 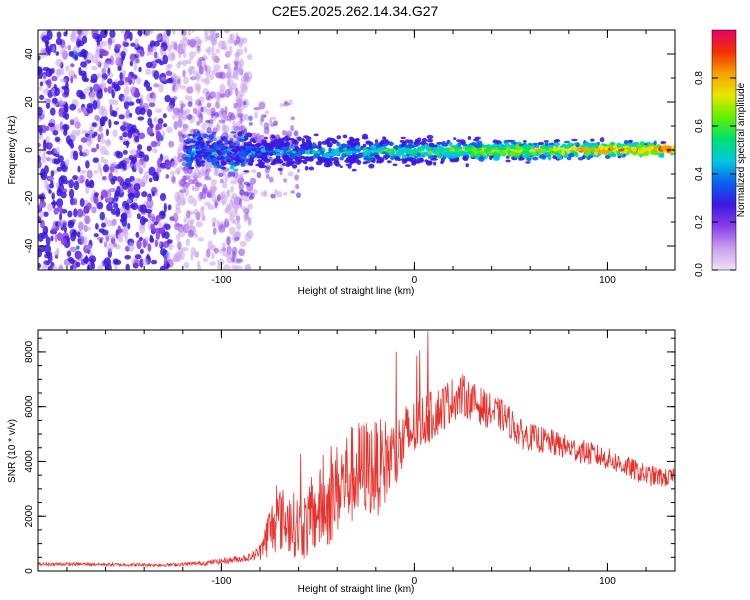 I want to click on y-tick-label: -20, so click(x=29, y=197).